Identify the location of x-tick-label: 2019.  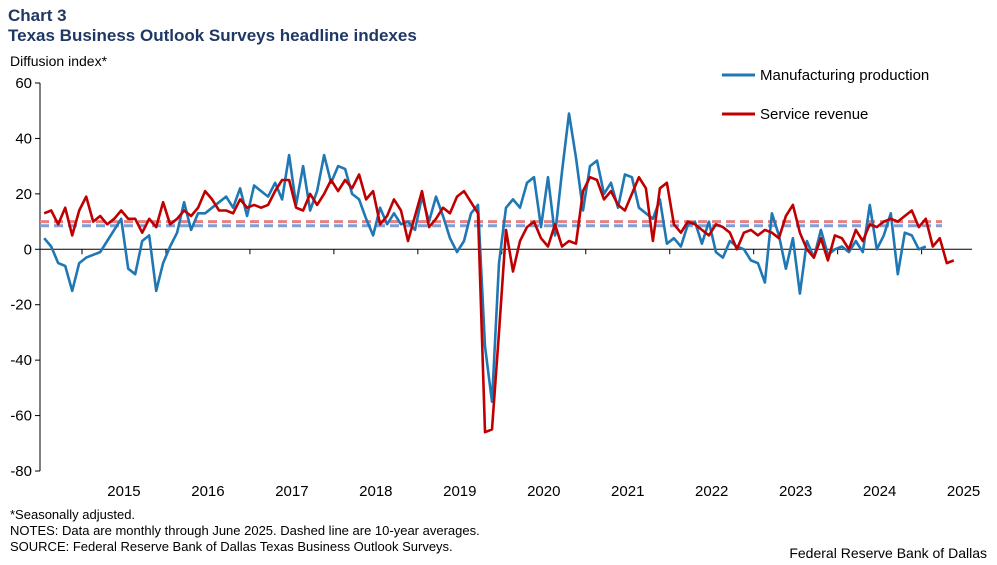
(459, 491).